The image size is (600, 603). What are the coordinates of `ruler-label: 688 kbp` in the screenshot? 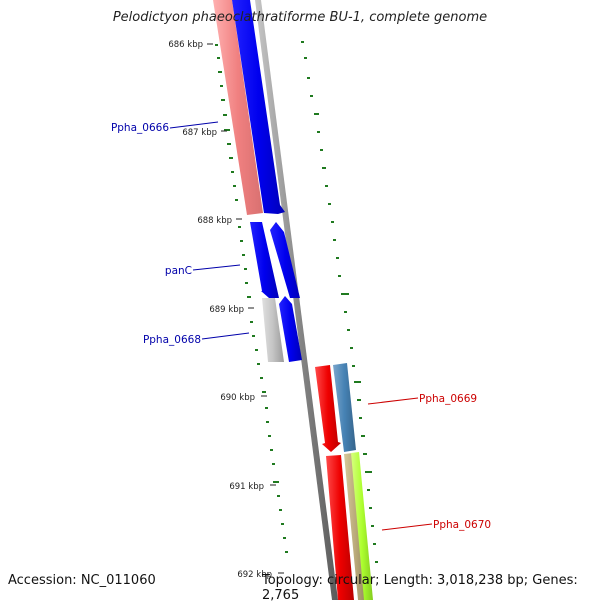 It's located at (214, 221).